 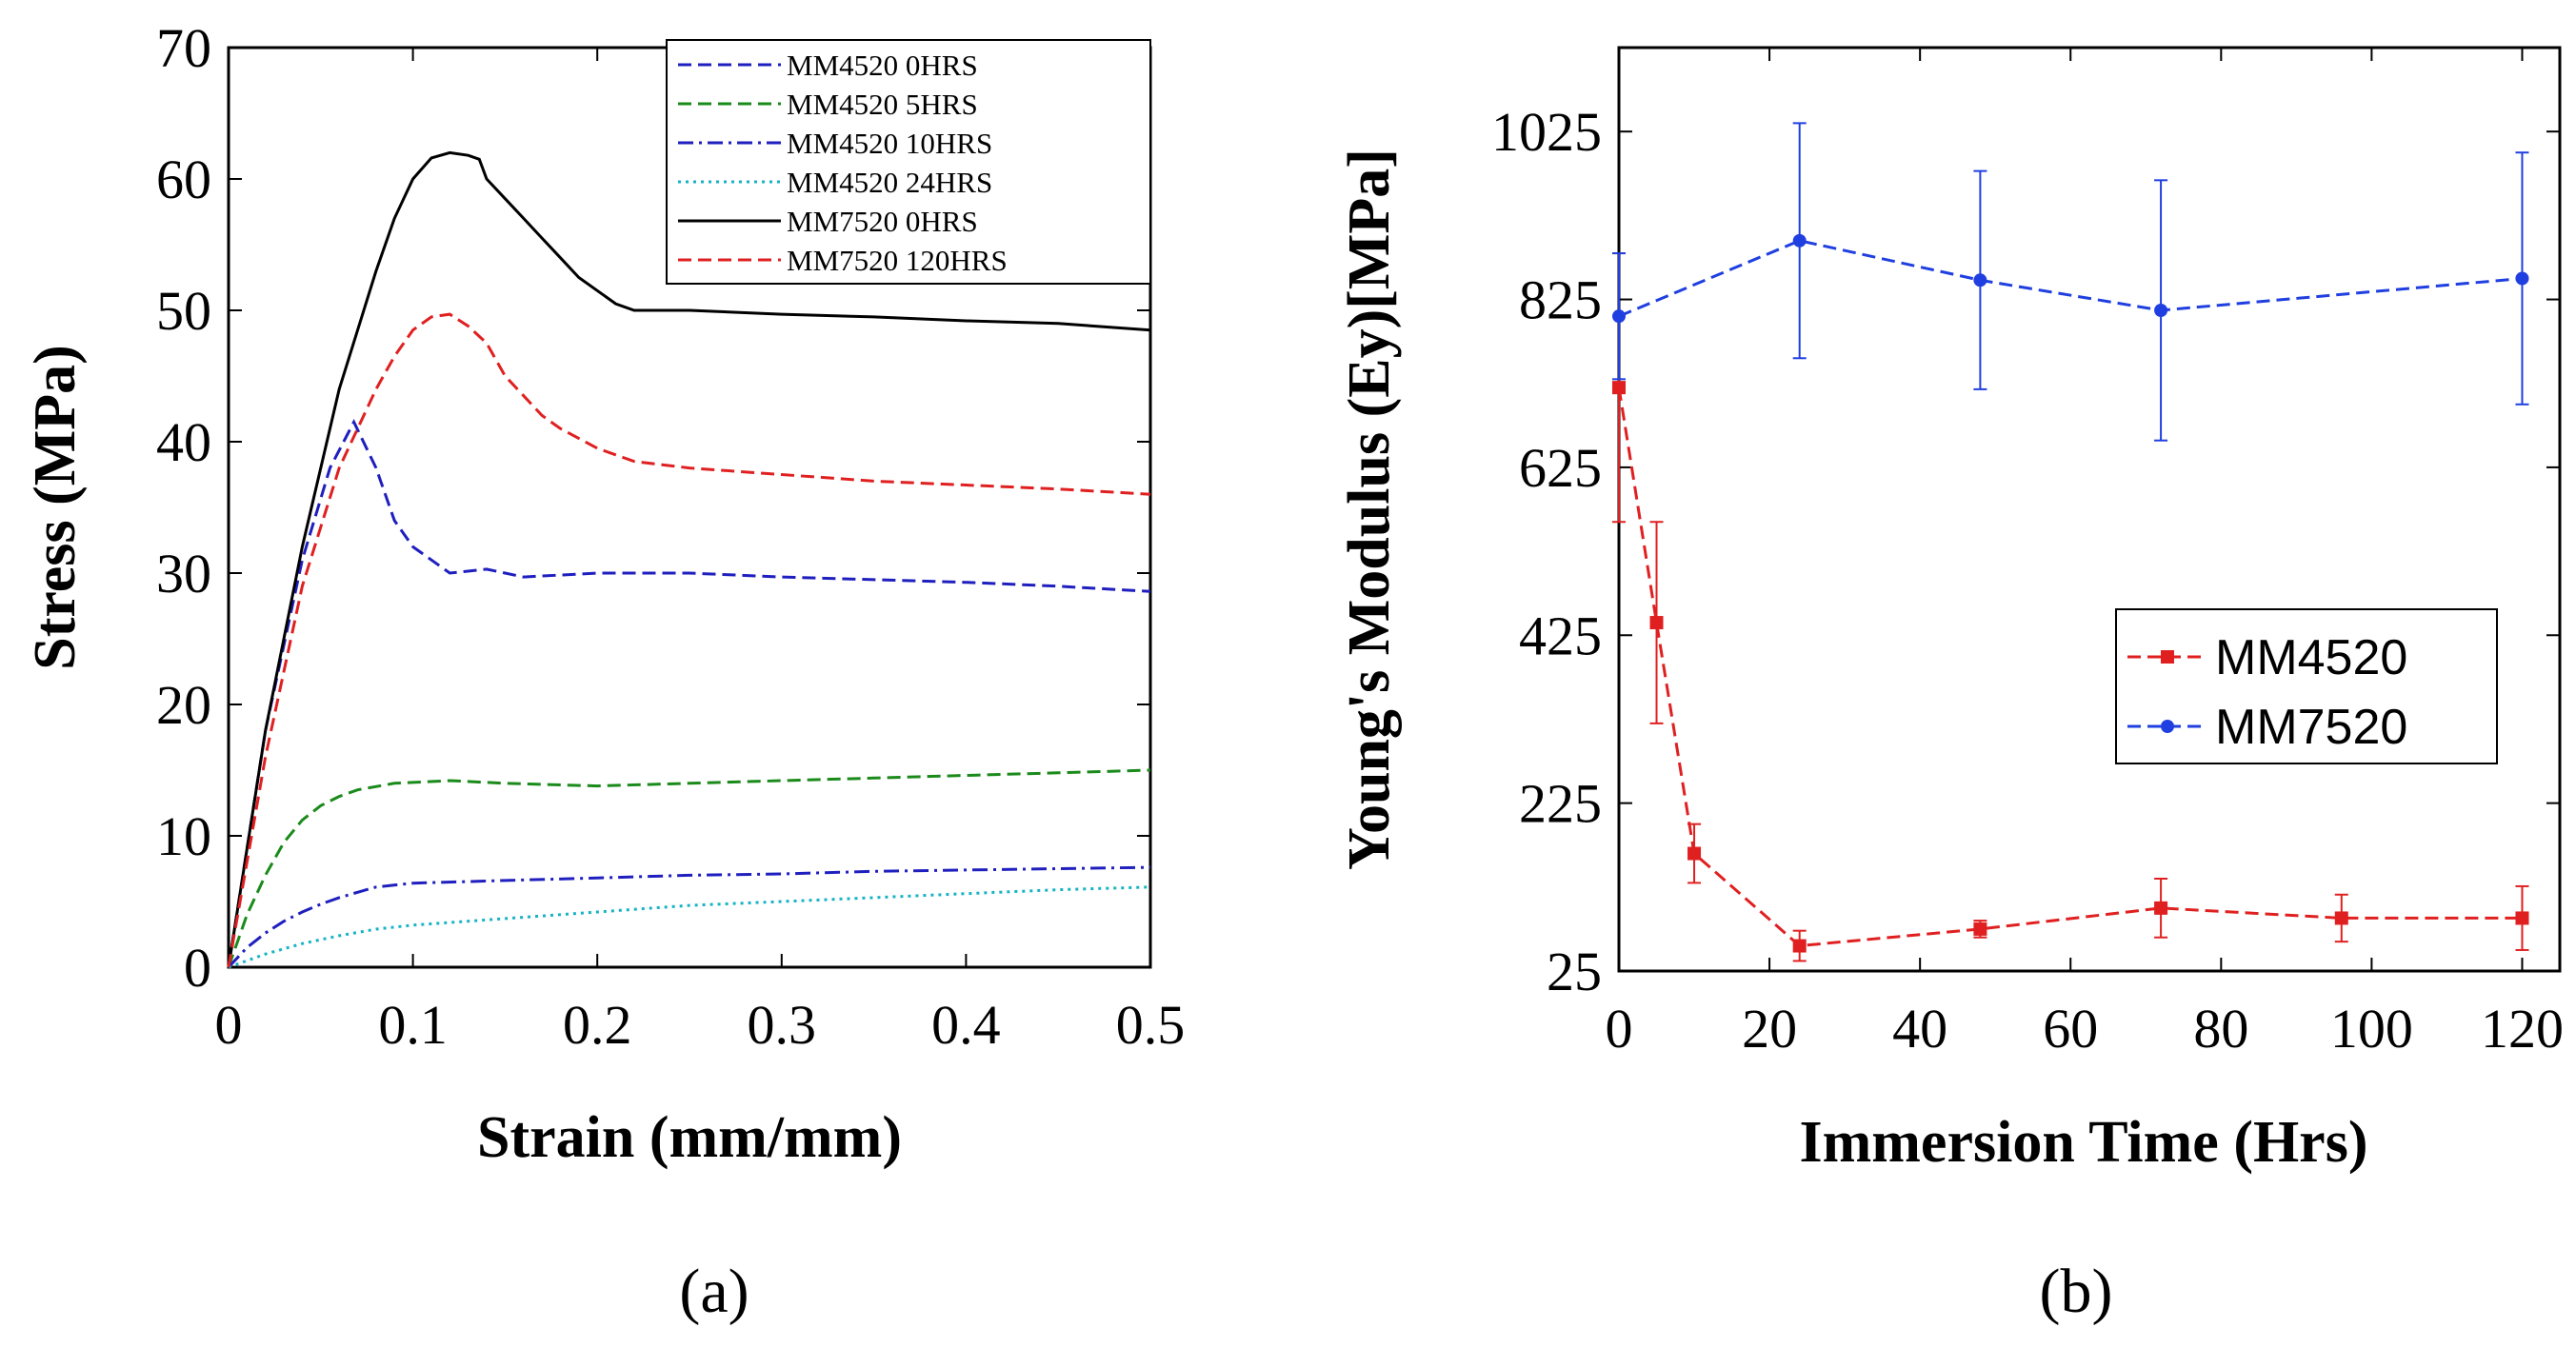 I want to click on chart-b-x-tick-label: 0, so click(x=1619, y=1029).